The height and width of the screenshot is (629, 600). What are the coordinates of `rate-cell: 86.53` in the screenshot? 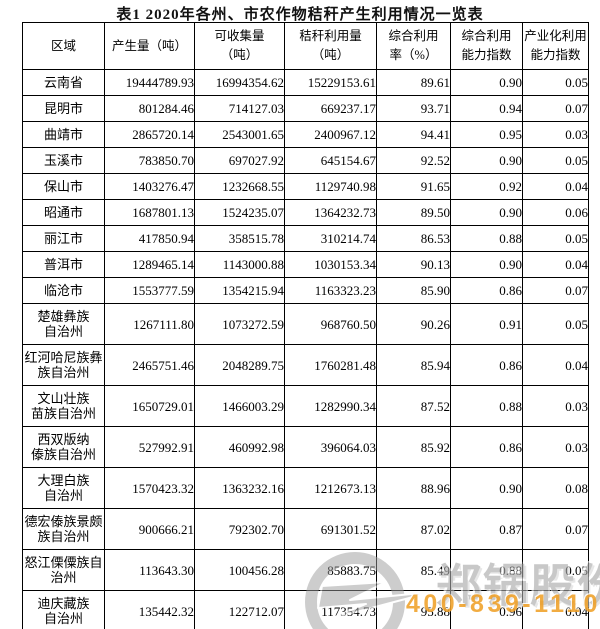 It's located at (413, 238).